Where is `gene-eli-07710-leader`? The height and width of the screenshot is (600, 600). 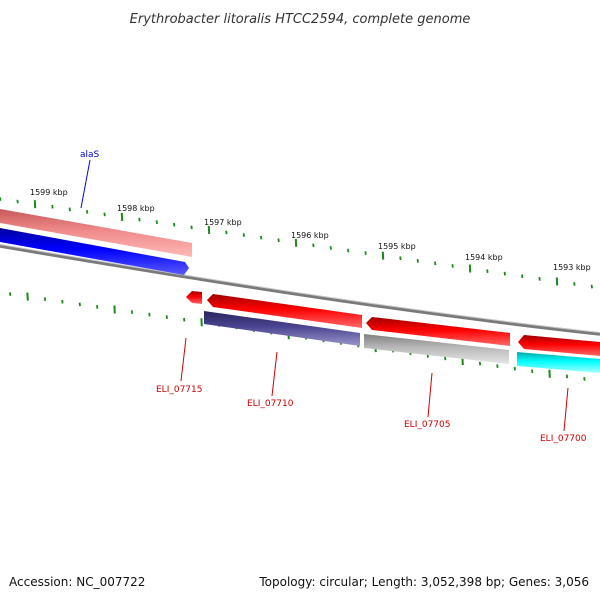 gene-eli-07710-leader is located at coordinates (274, 374).